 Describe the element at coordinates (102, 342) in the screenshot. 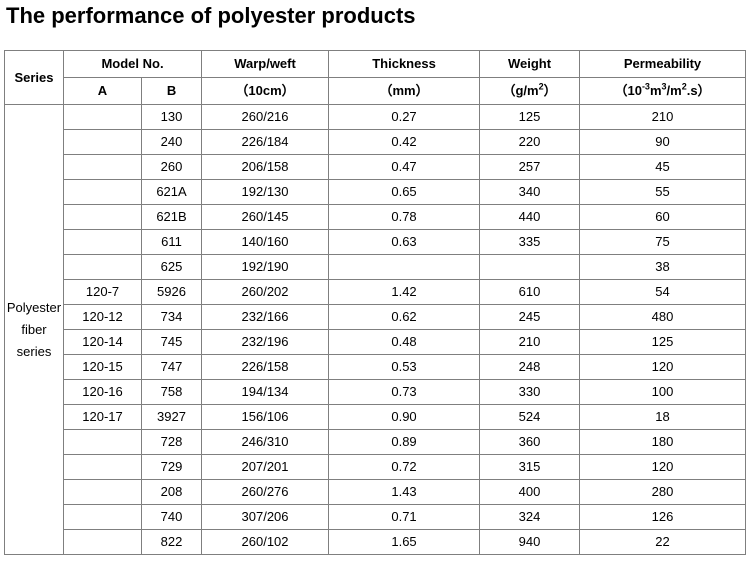

I see `cell-a: 120-14` at that location.